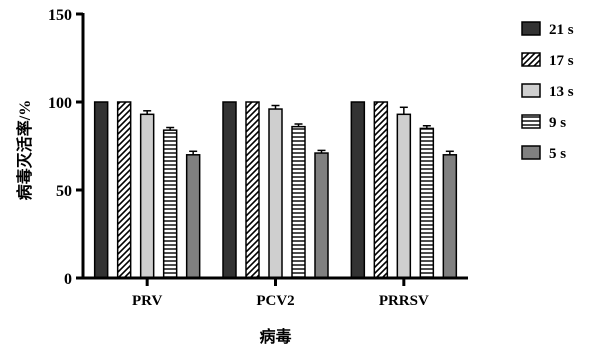 Image resolution: width=598 pixels, height=354 pixels. I want to click on legend-label: 5 s, so click(557, 154).